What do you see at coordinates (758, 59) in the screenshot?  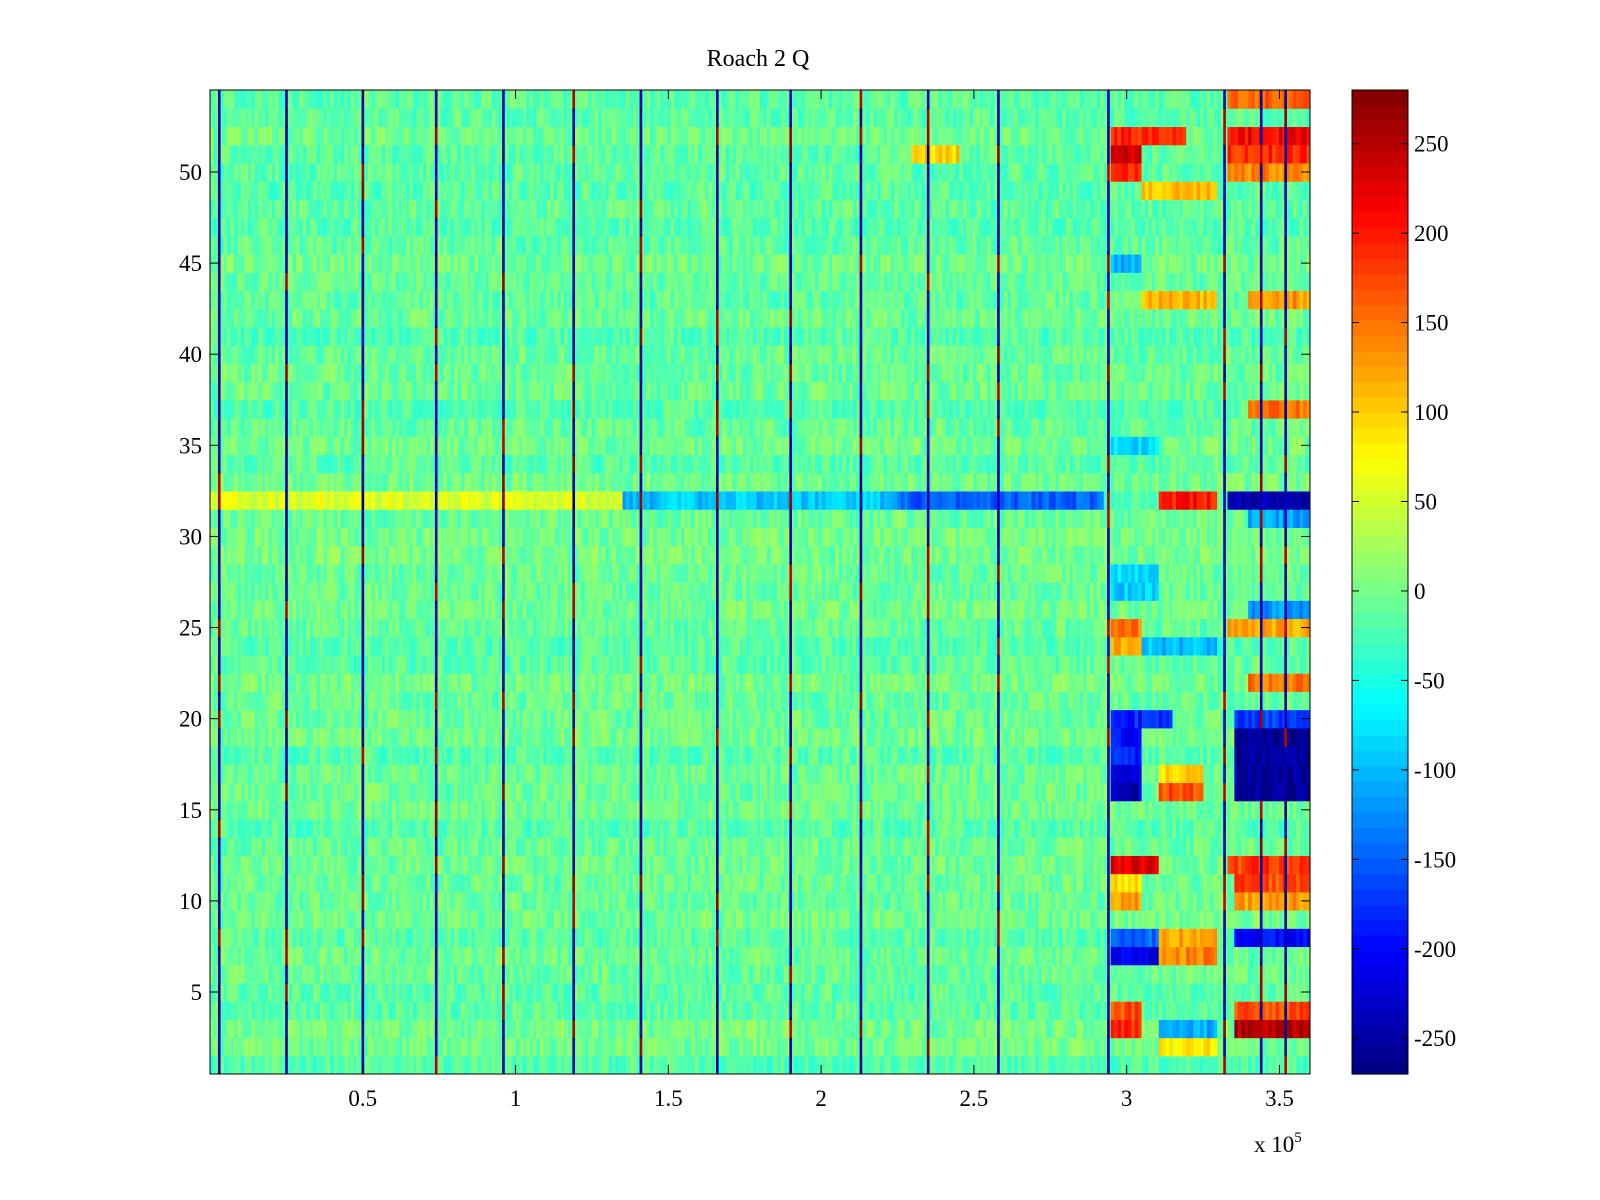 I see `chart-title: Roach 2 Q` at bounding box center [758, 59].